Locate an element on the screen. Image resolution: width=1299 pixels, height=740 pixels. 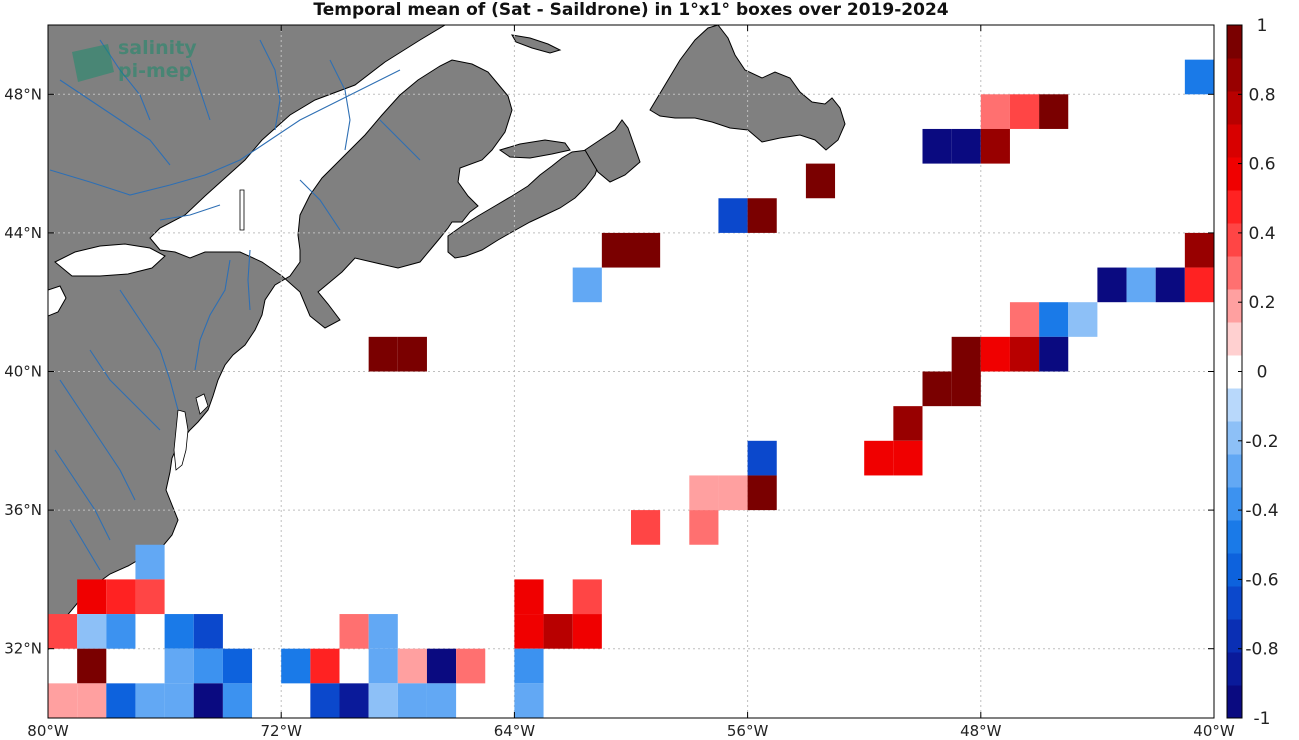
watermark-line2: pi-mep is located at coordinates (155, 71).